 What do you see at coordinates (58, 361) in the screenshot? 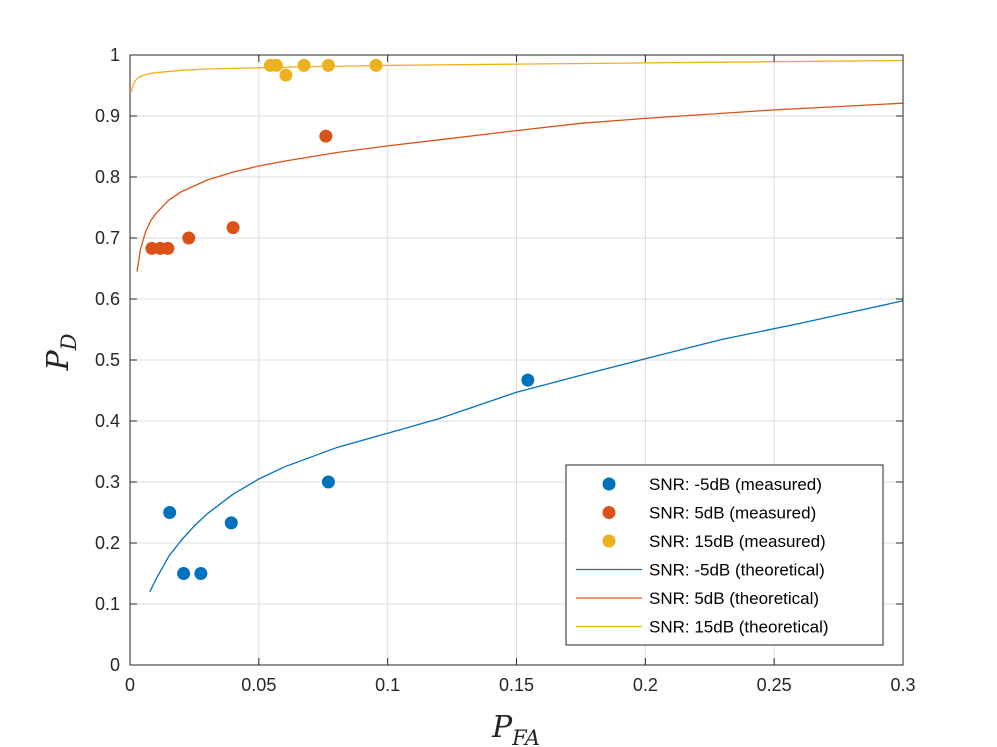
I see `y-axis-title-main: P` at bounding box center [58, 361].